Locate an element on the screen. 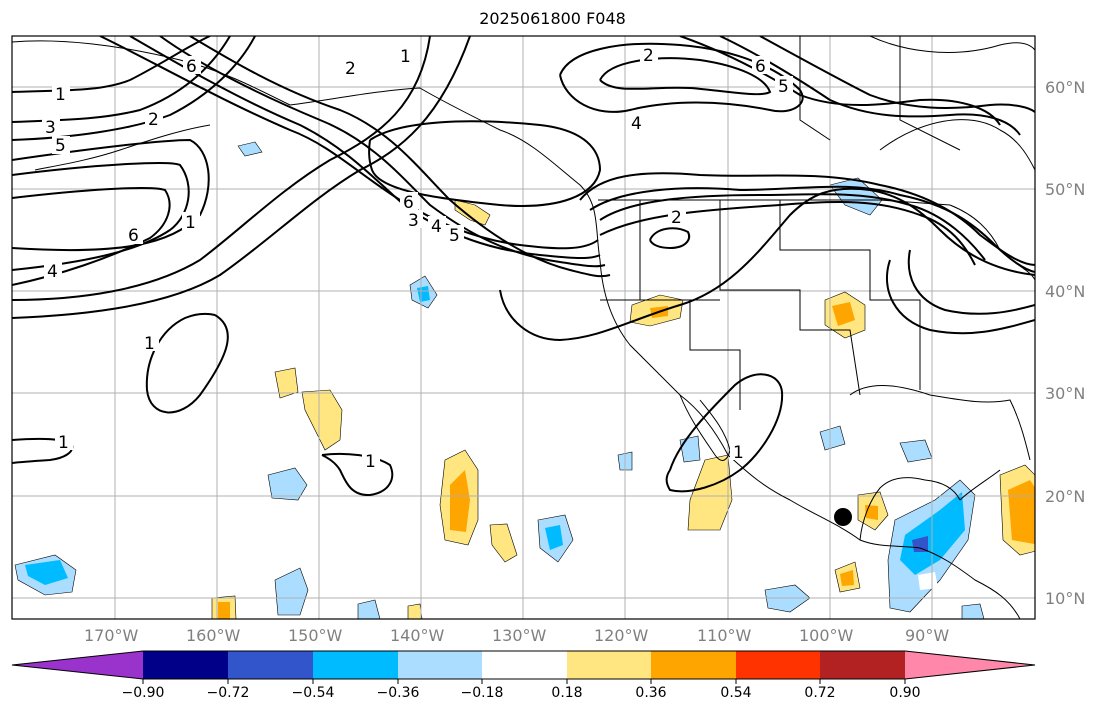  latitude-label: 60°N is located at coordinates (1065, 87).